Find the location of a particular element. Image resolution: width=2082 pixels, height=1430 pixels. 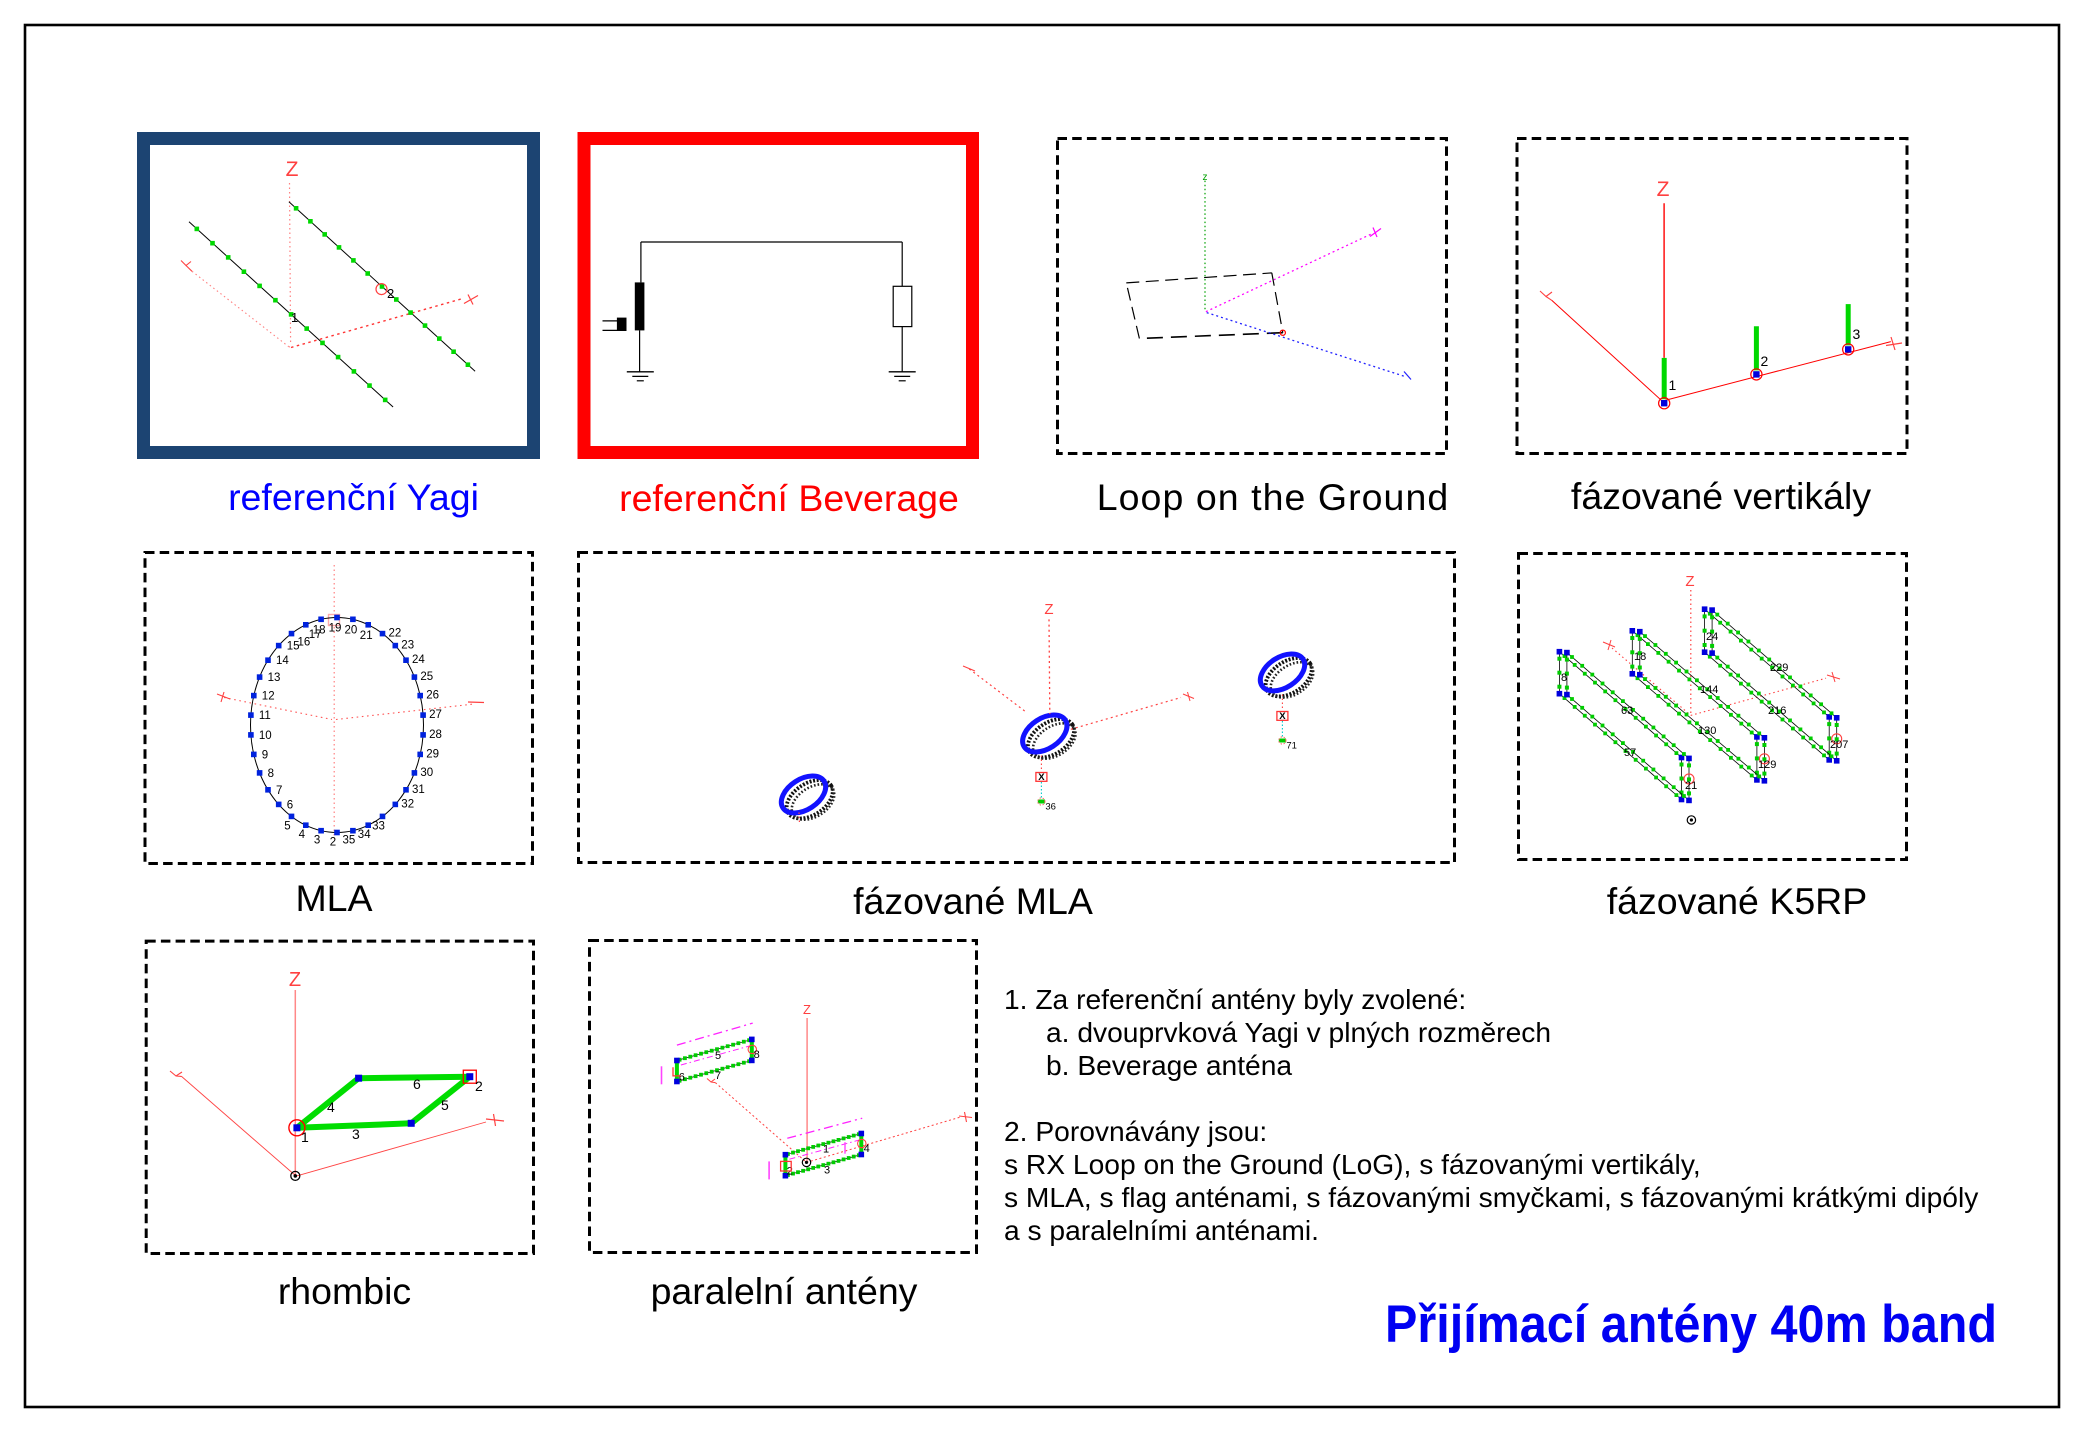

svg-text: 14 is located at coordinates (282, 661).